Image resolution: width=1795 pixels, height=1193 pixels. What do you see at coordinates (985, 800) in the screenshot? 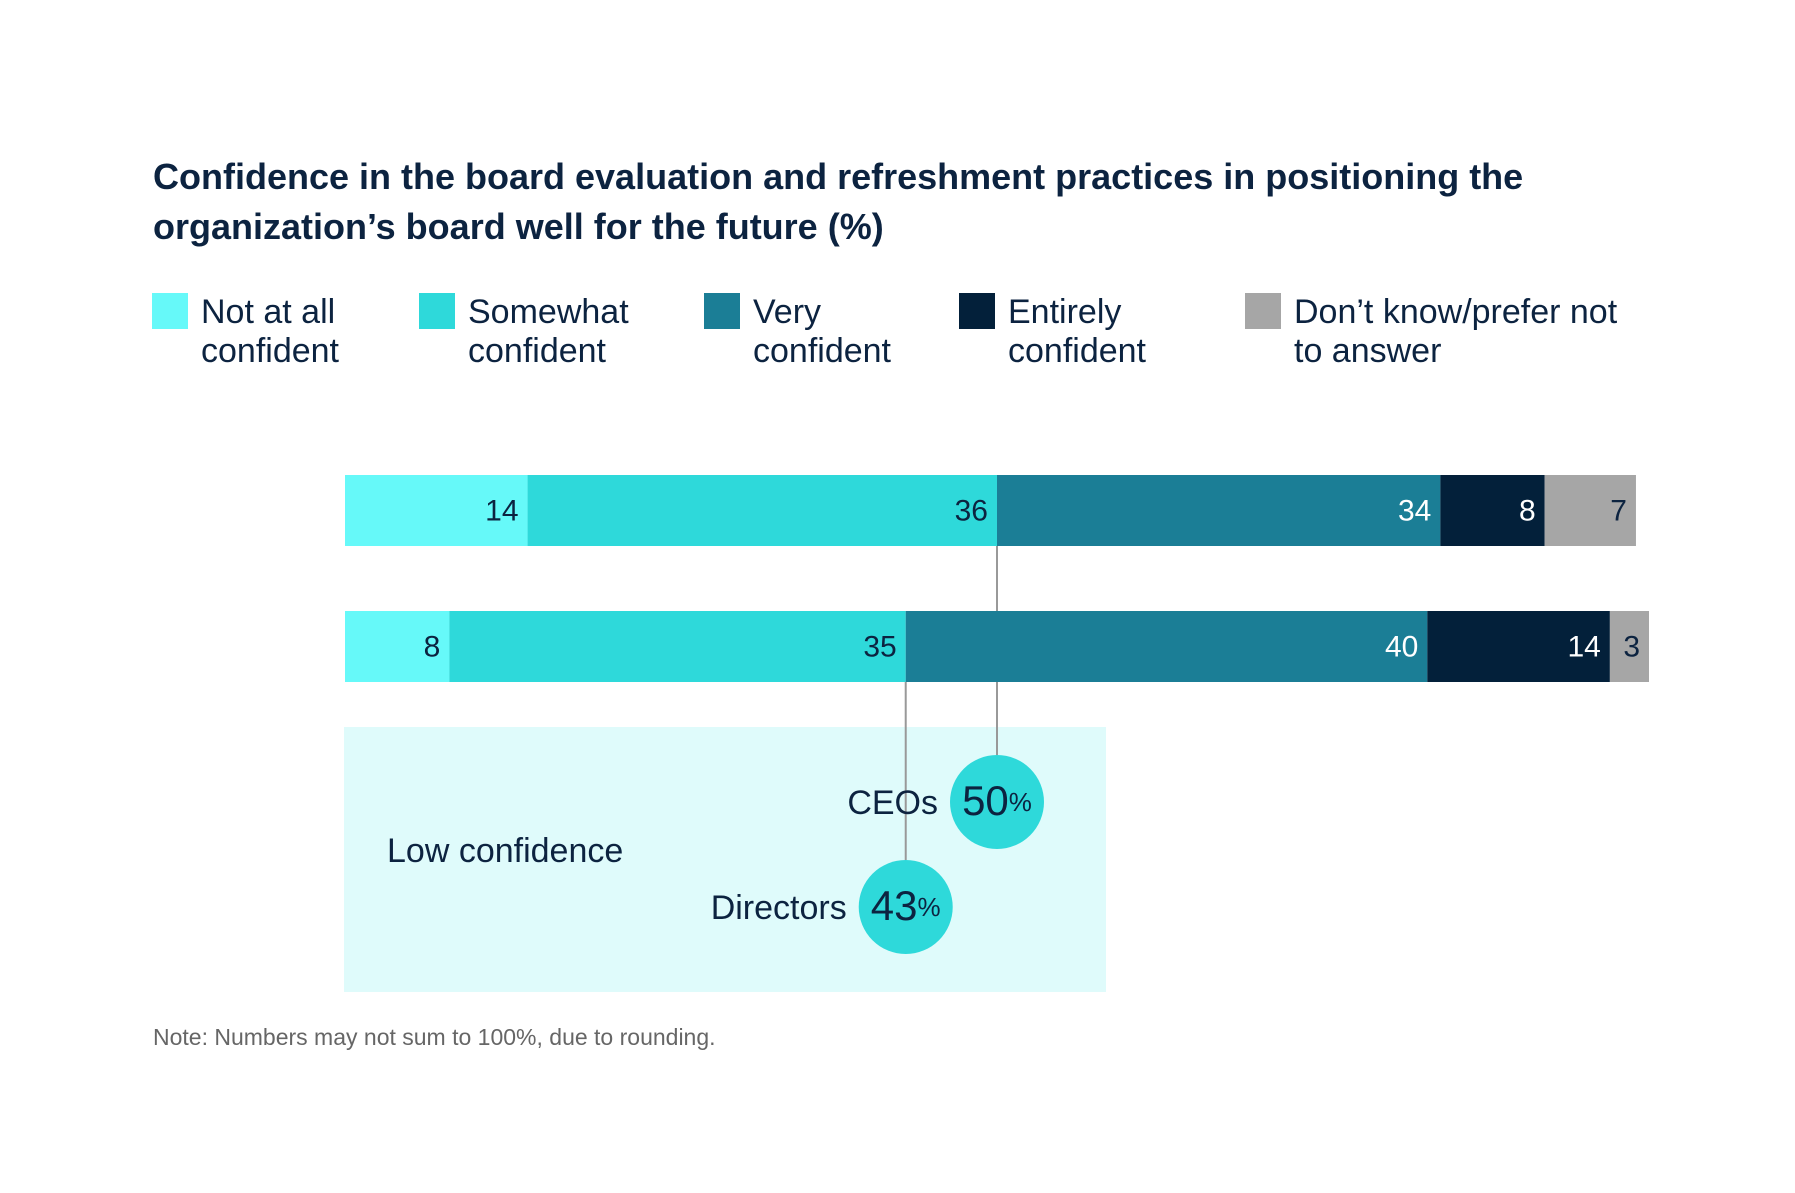
I see `annotation-number: 50` at bounding box center [985, 800].